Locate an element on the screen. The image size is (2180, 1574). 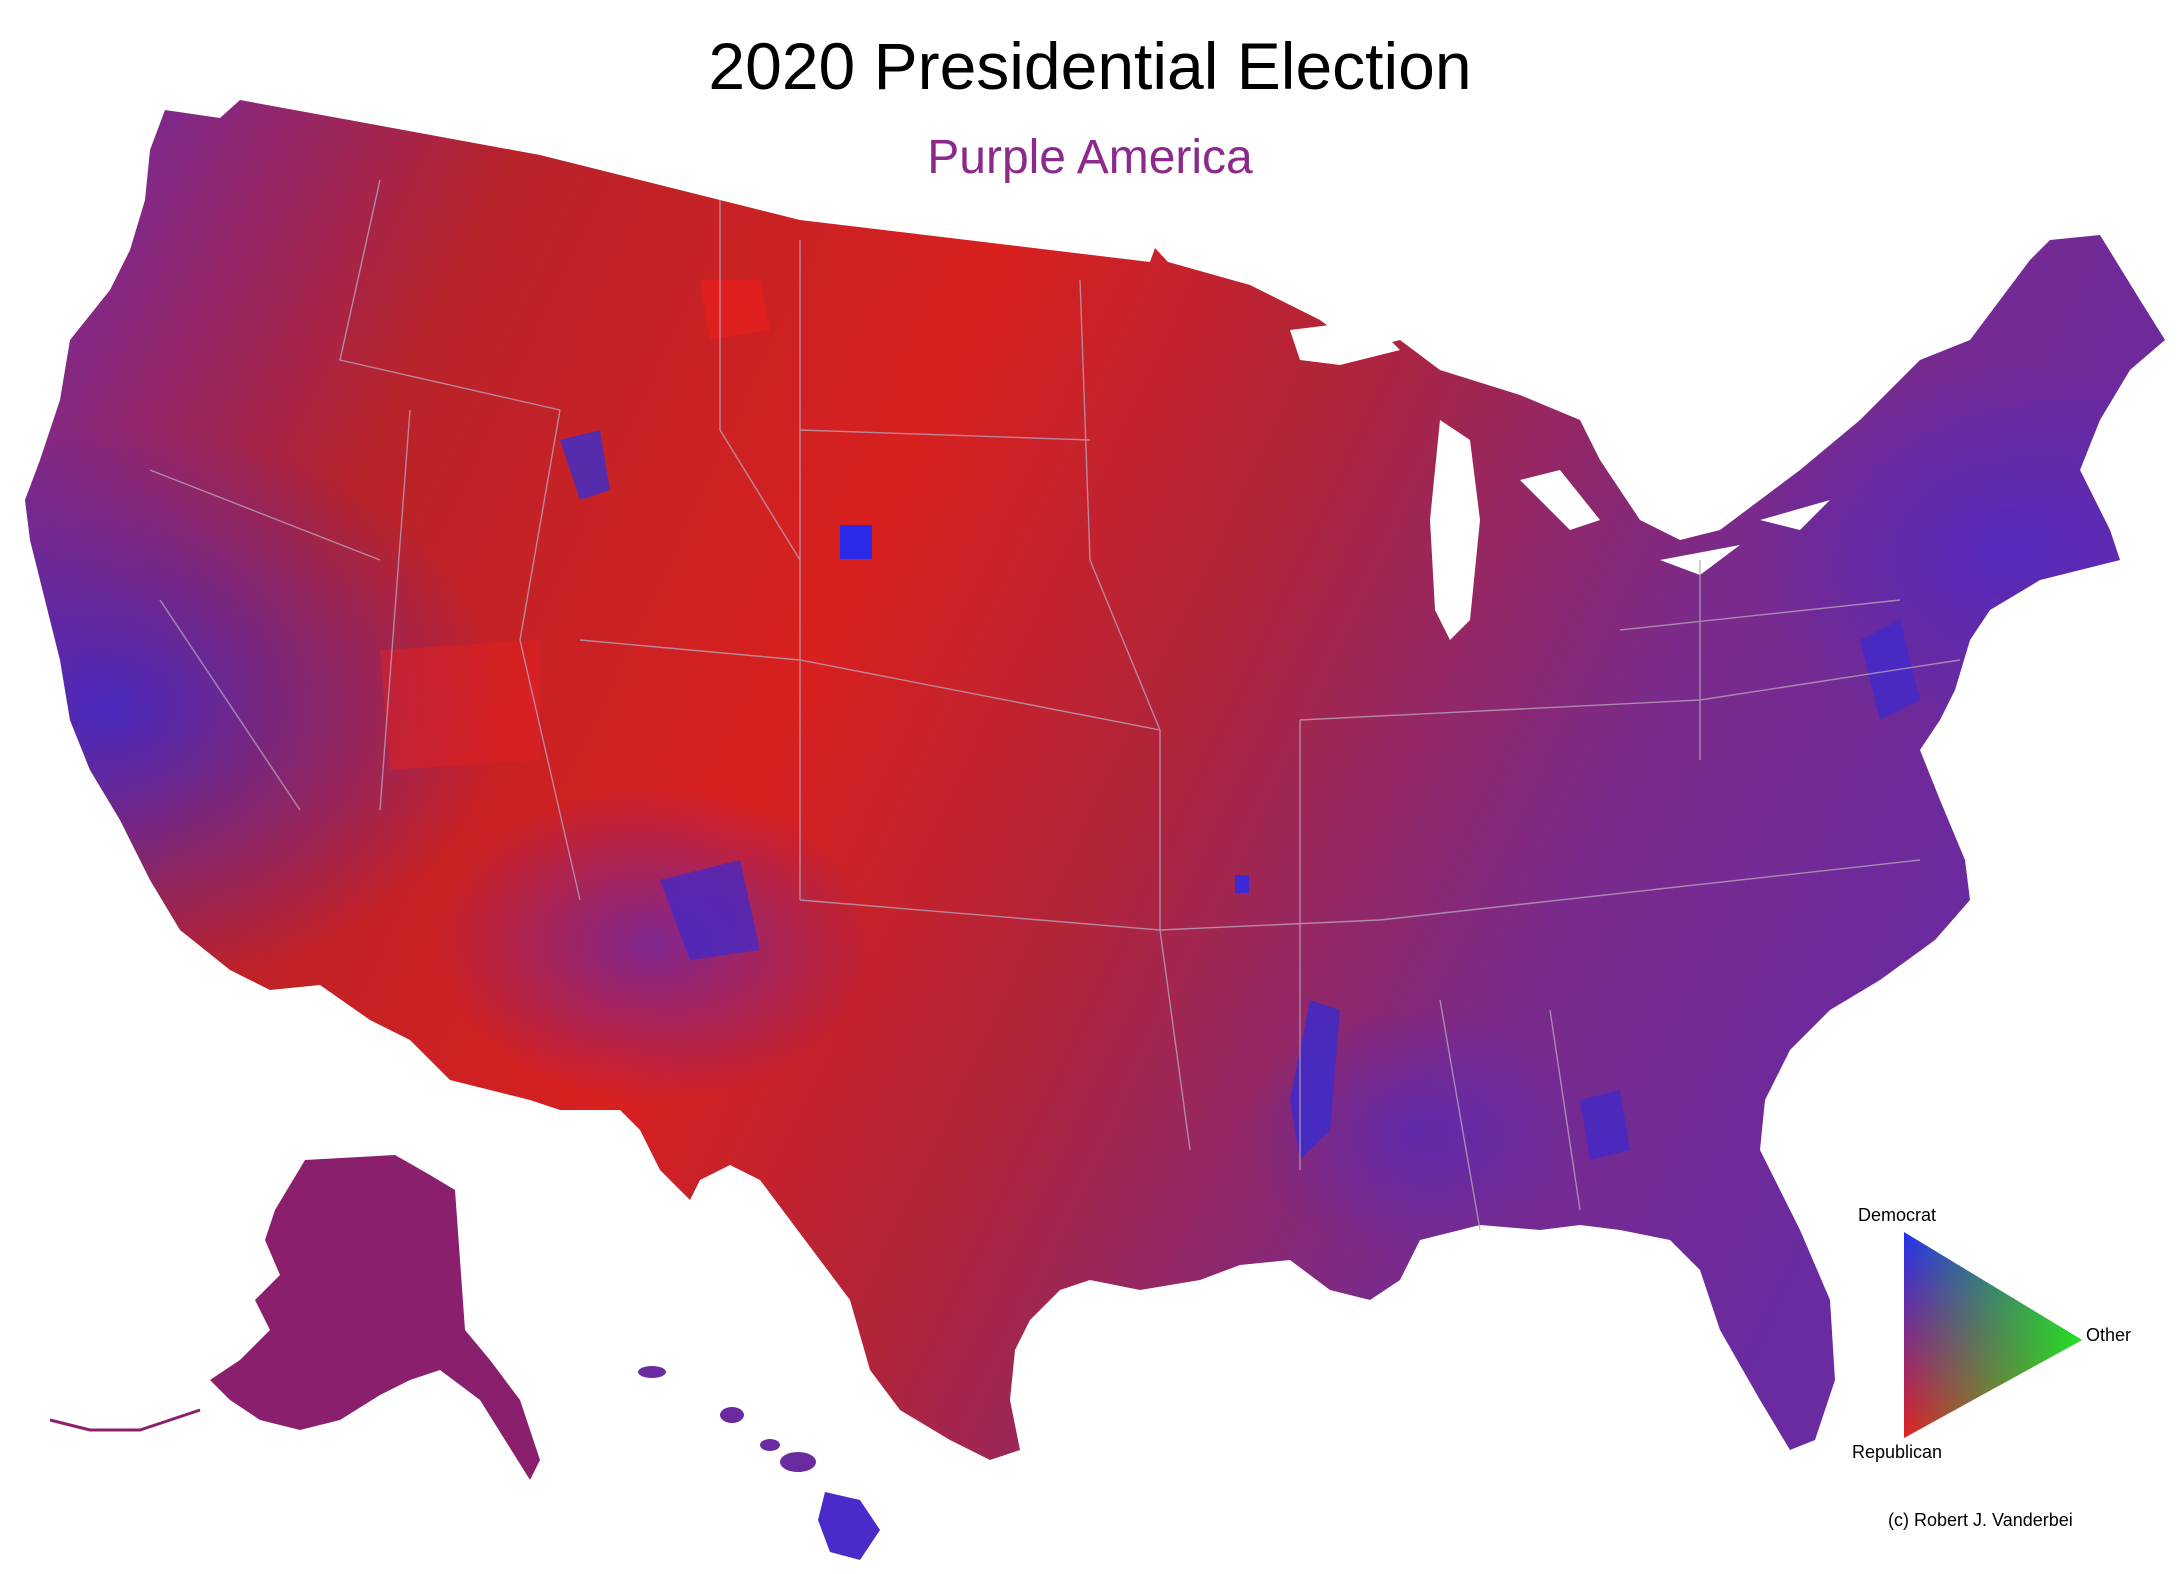
alaska-map is located at coordinates (375, 1317).